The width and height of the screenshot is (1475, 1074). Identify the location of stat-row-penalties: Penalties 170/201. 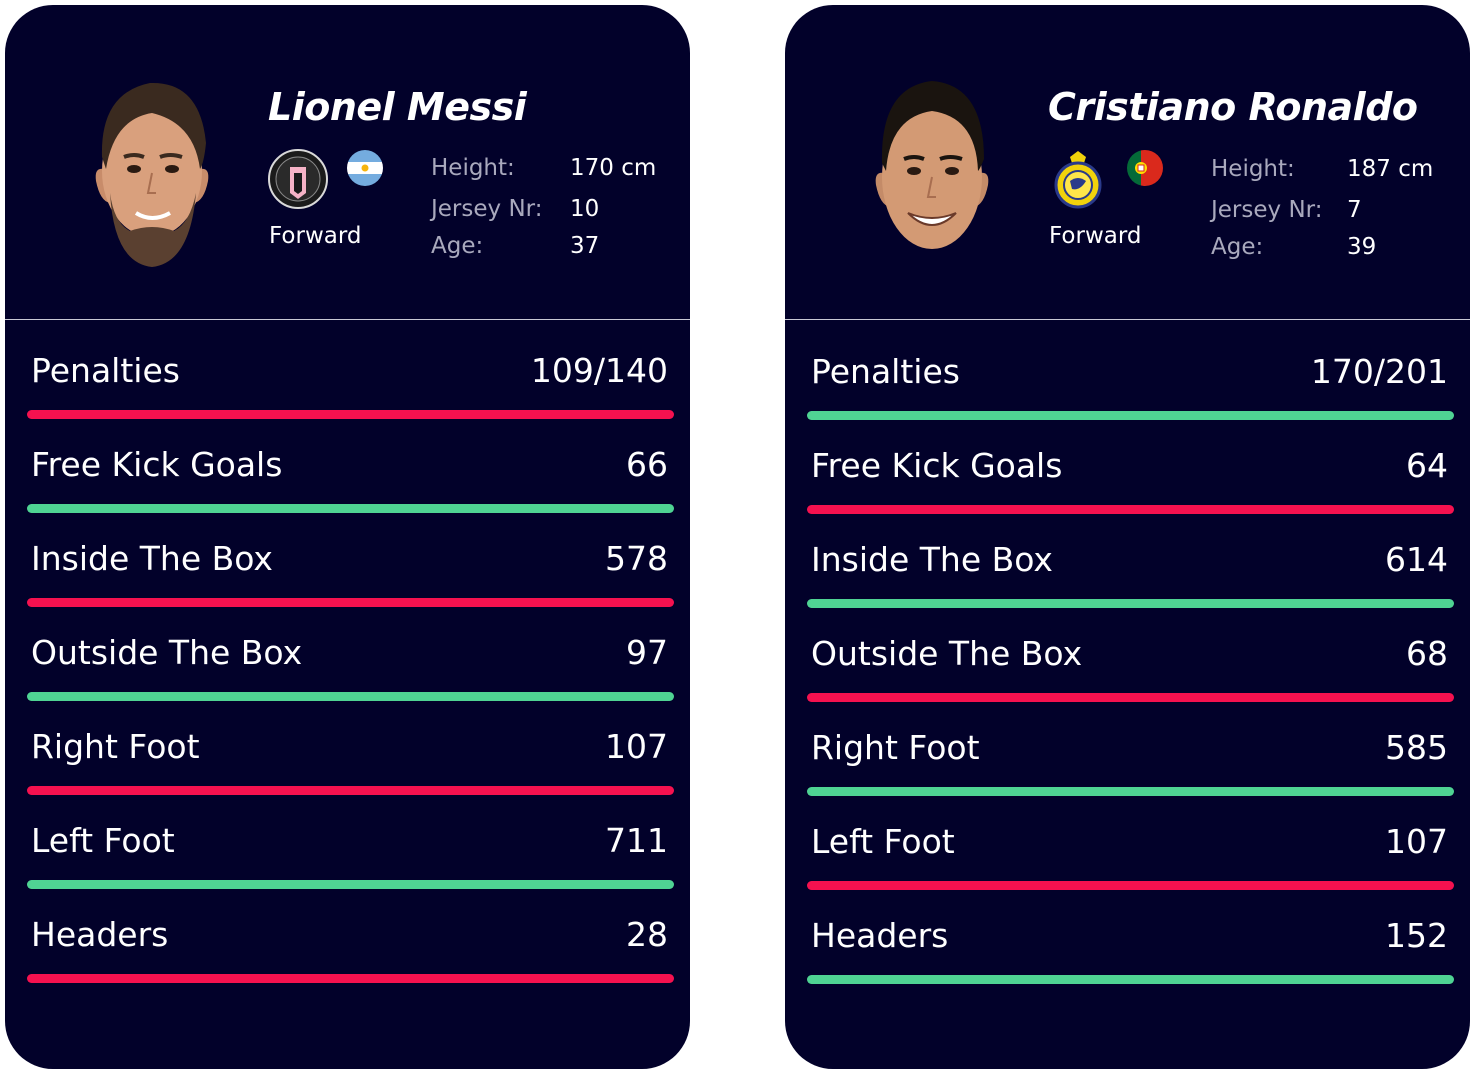
(1130, 383).